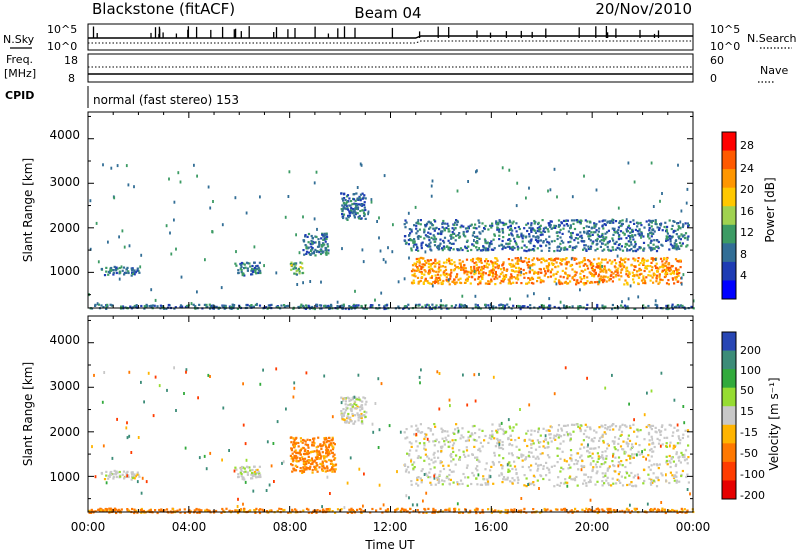  I want to click on beam-title: Beam 04, so click(387, 13).